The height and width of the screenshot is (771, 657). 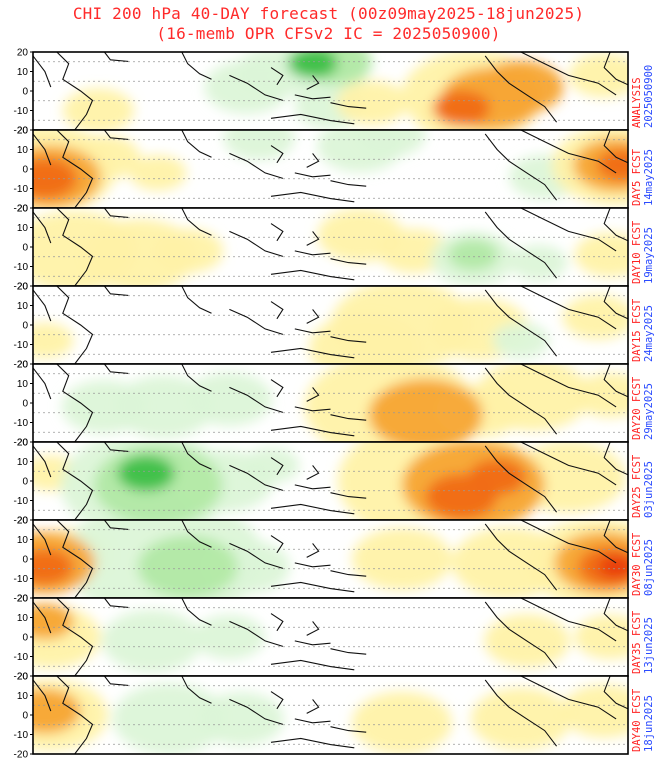 I want to click on panel-label: DAY15 FCST, so click(x=637, y=330).